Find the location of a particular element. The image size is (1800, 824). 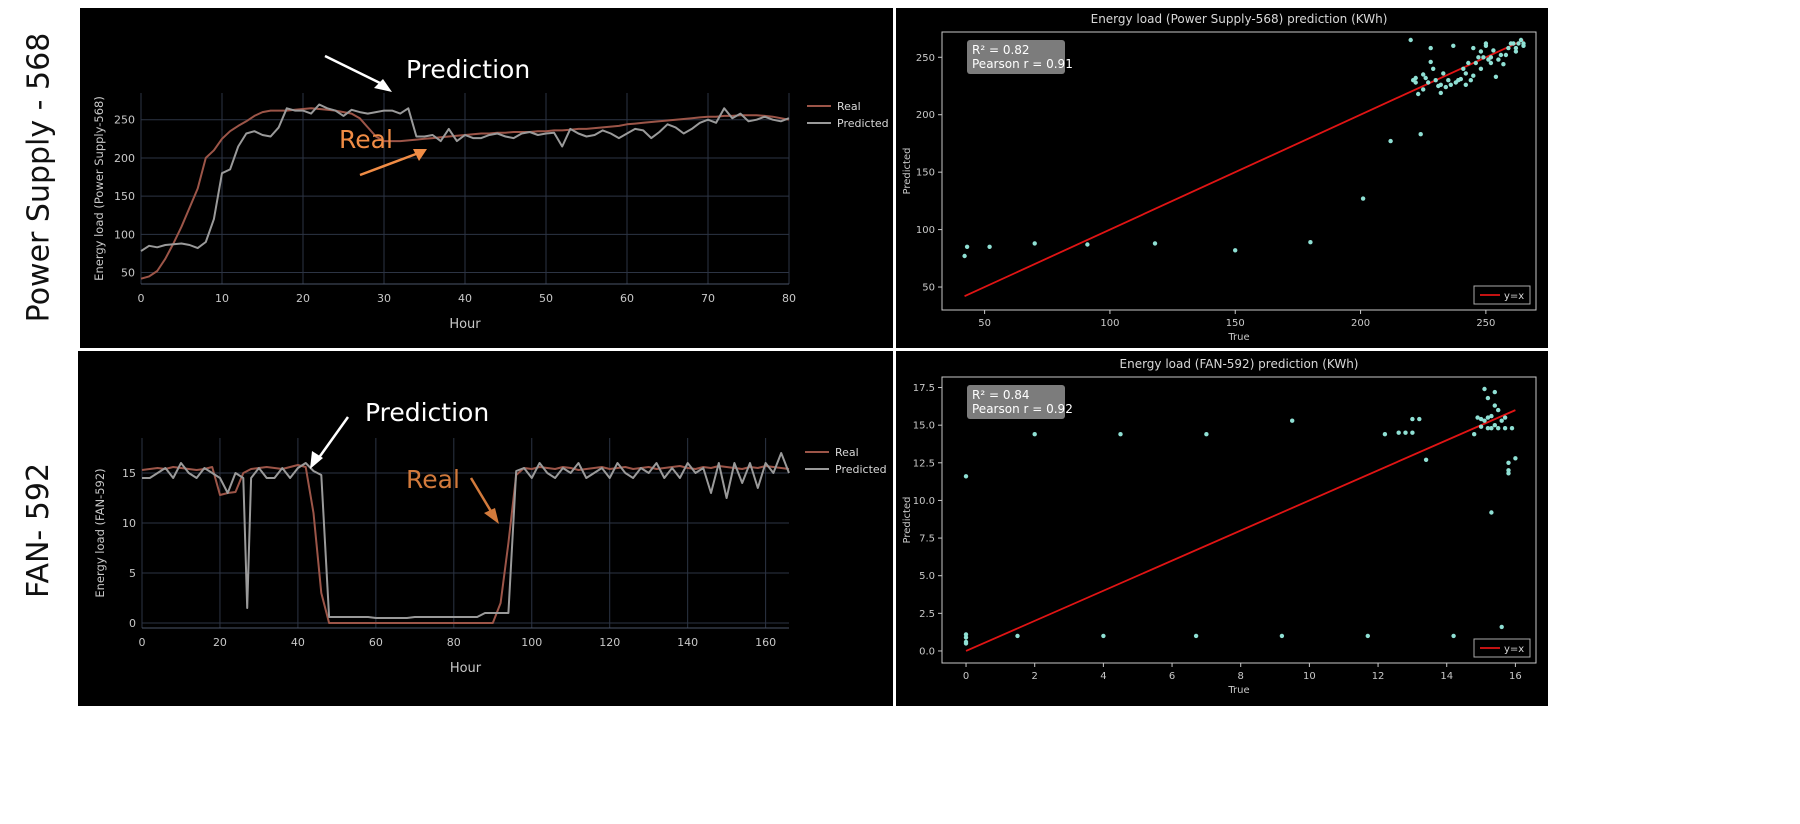

x-tick-label: 0 is located at coordinates (142, 642).